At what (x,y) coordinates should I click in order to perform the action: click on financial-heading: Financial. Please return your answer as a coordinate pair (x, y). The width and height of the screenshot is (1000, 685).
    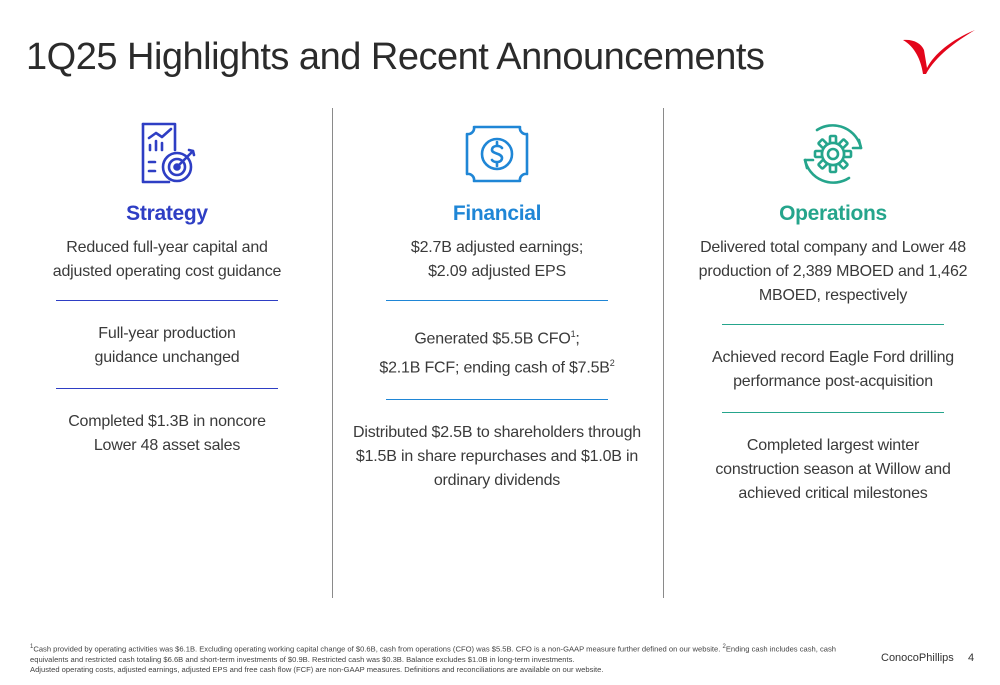
    Looking at the image, I should click on (497, 213).